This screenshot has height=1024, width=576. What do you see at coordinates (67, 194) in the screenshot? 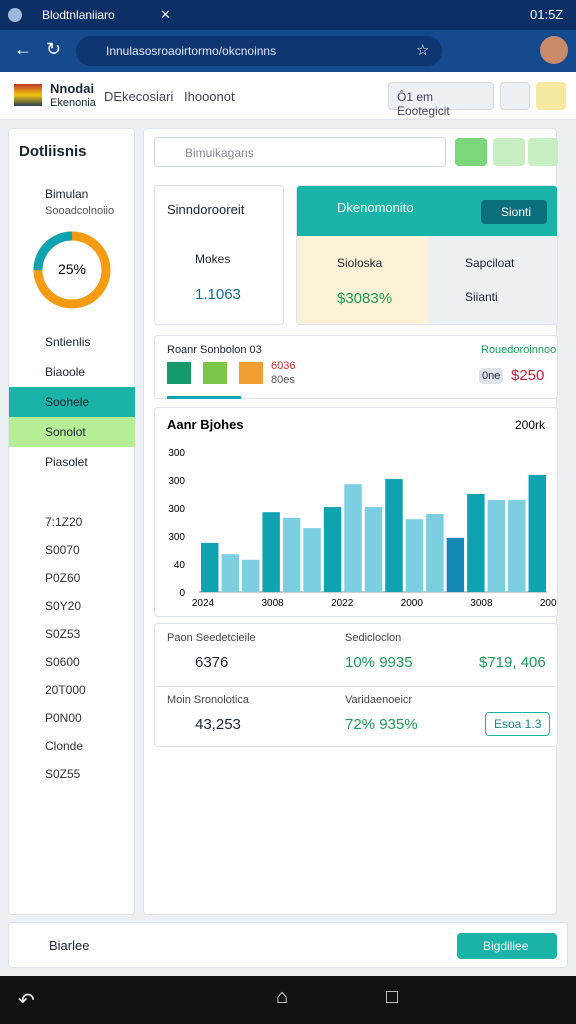
I see `section-title: Bimulan` at bounding box center [67, 194].